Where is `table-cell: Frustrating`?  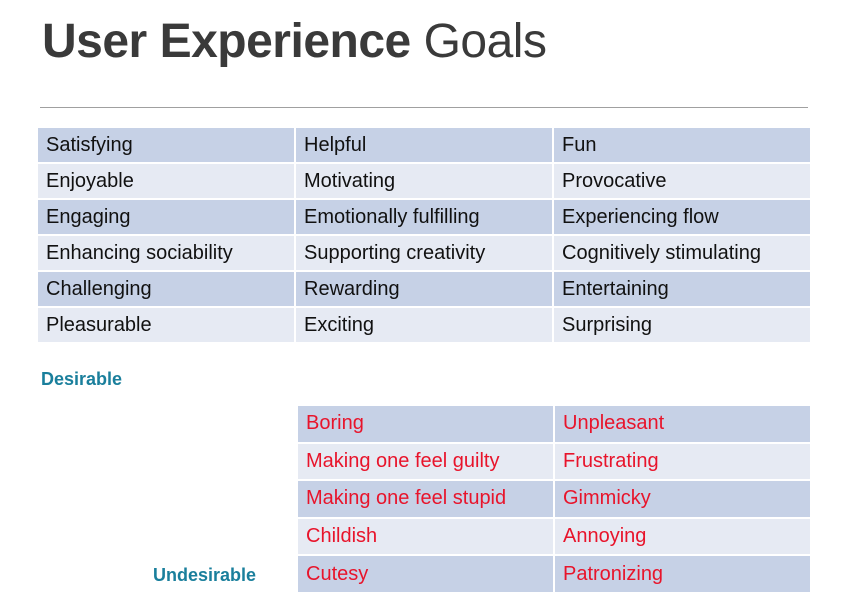
table-cell: Frustrating is located at coordinates (682, 461).